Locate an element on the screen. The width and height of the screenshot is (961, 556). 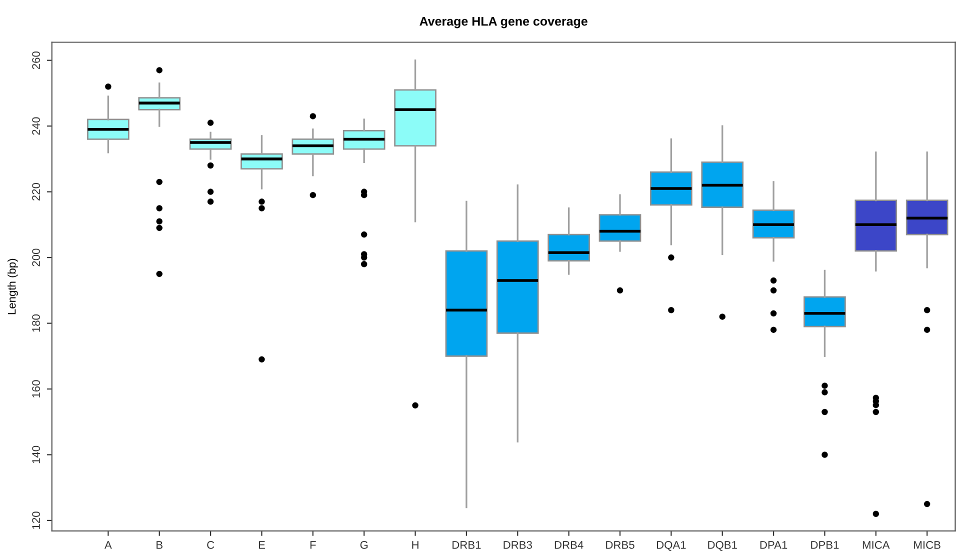
x-tick-label: DPA1 is located at coordinates (774, 545).